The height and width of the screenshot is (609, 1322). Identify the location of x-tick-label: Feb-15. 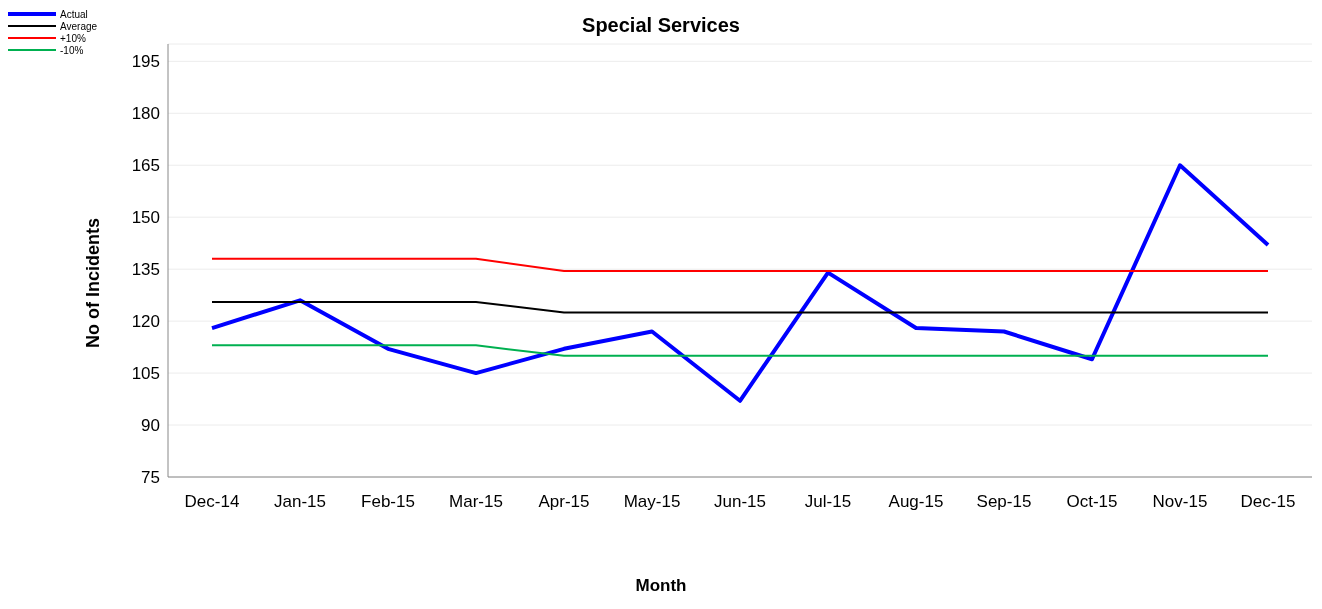
(388, 502).